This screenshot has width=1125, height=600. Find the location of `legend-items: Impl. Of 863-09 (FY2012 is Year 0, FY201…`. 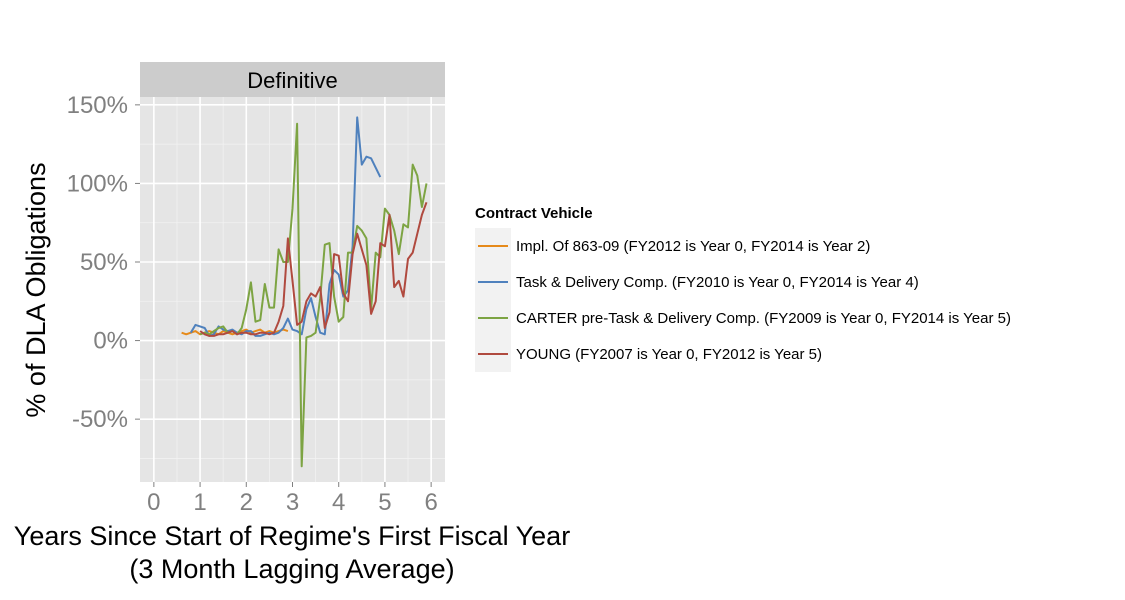

legend-items: Impl. Of 863-09 (FY2012 is Year 0, FY201… is located at coordinates (743, 300).